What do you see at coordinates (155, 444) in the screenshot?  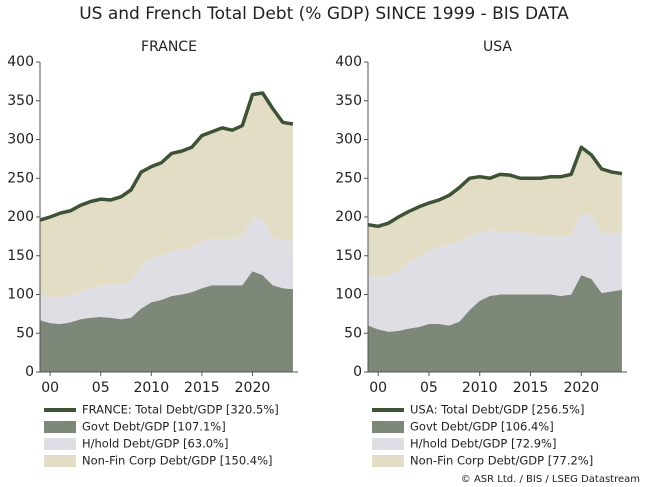 I see `legend-label: H/hold Debt/GDP [63.0%]` at bounding box center [155, 444].